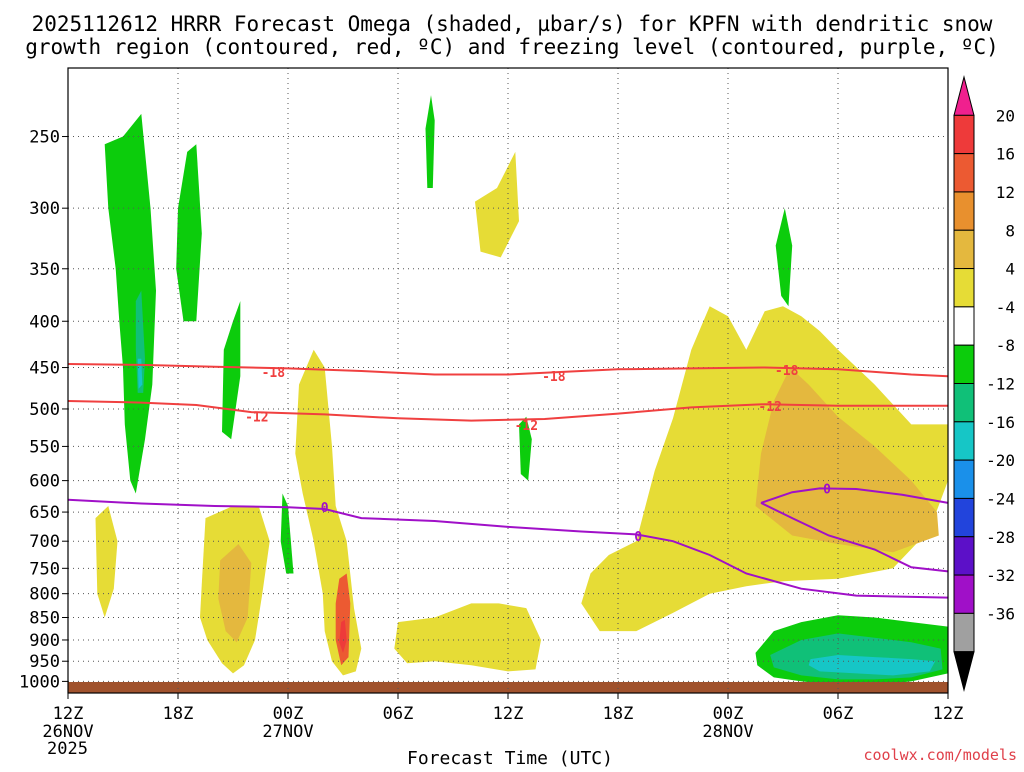  What do you see at coordinates (1000, 537) in the screenshot?
I see `colorbar-label-11: -28` at bounding box center [1000, 537].